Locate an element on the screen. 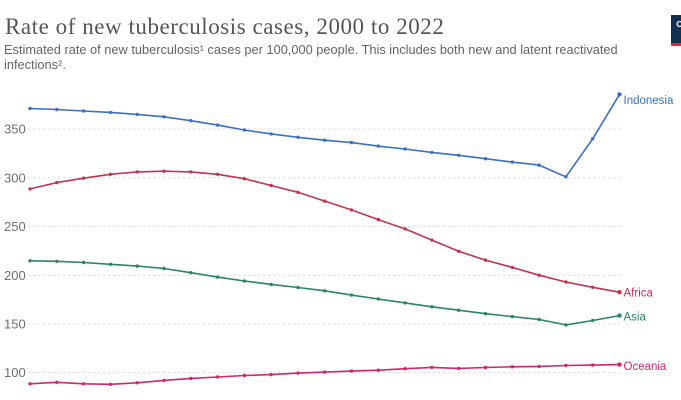  svg-text: 150 is located at coordinates (15, 324).